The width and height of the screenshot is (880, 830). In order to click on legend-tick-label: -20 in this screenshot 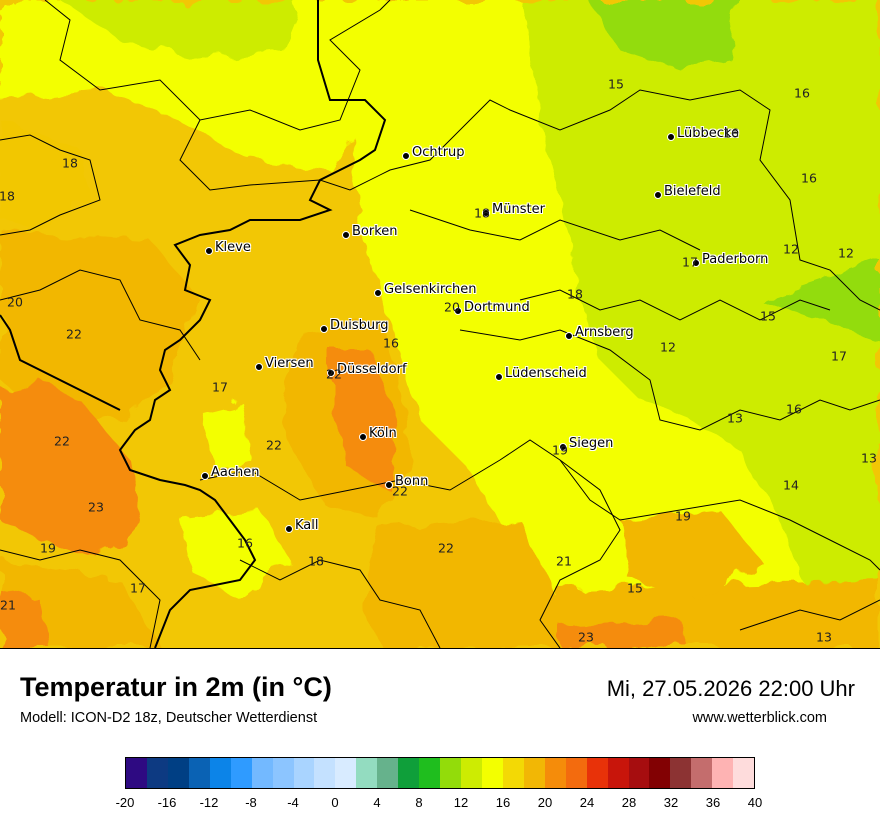, I will do `click(125, 802)`.